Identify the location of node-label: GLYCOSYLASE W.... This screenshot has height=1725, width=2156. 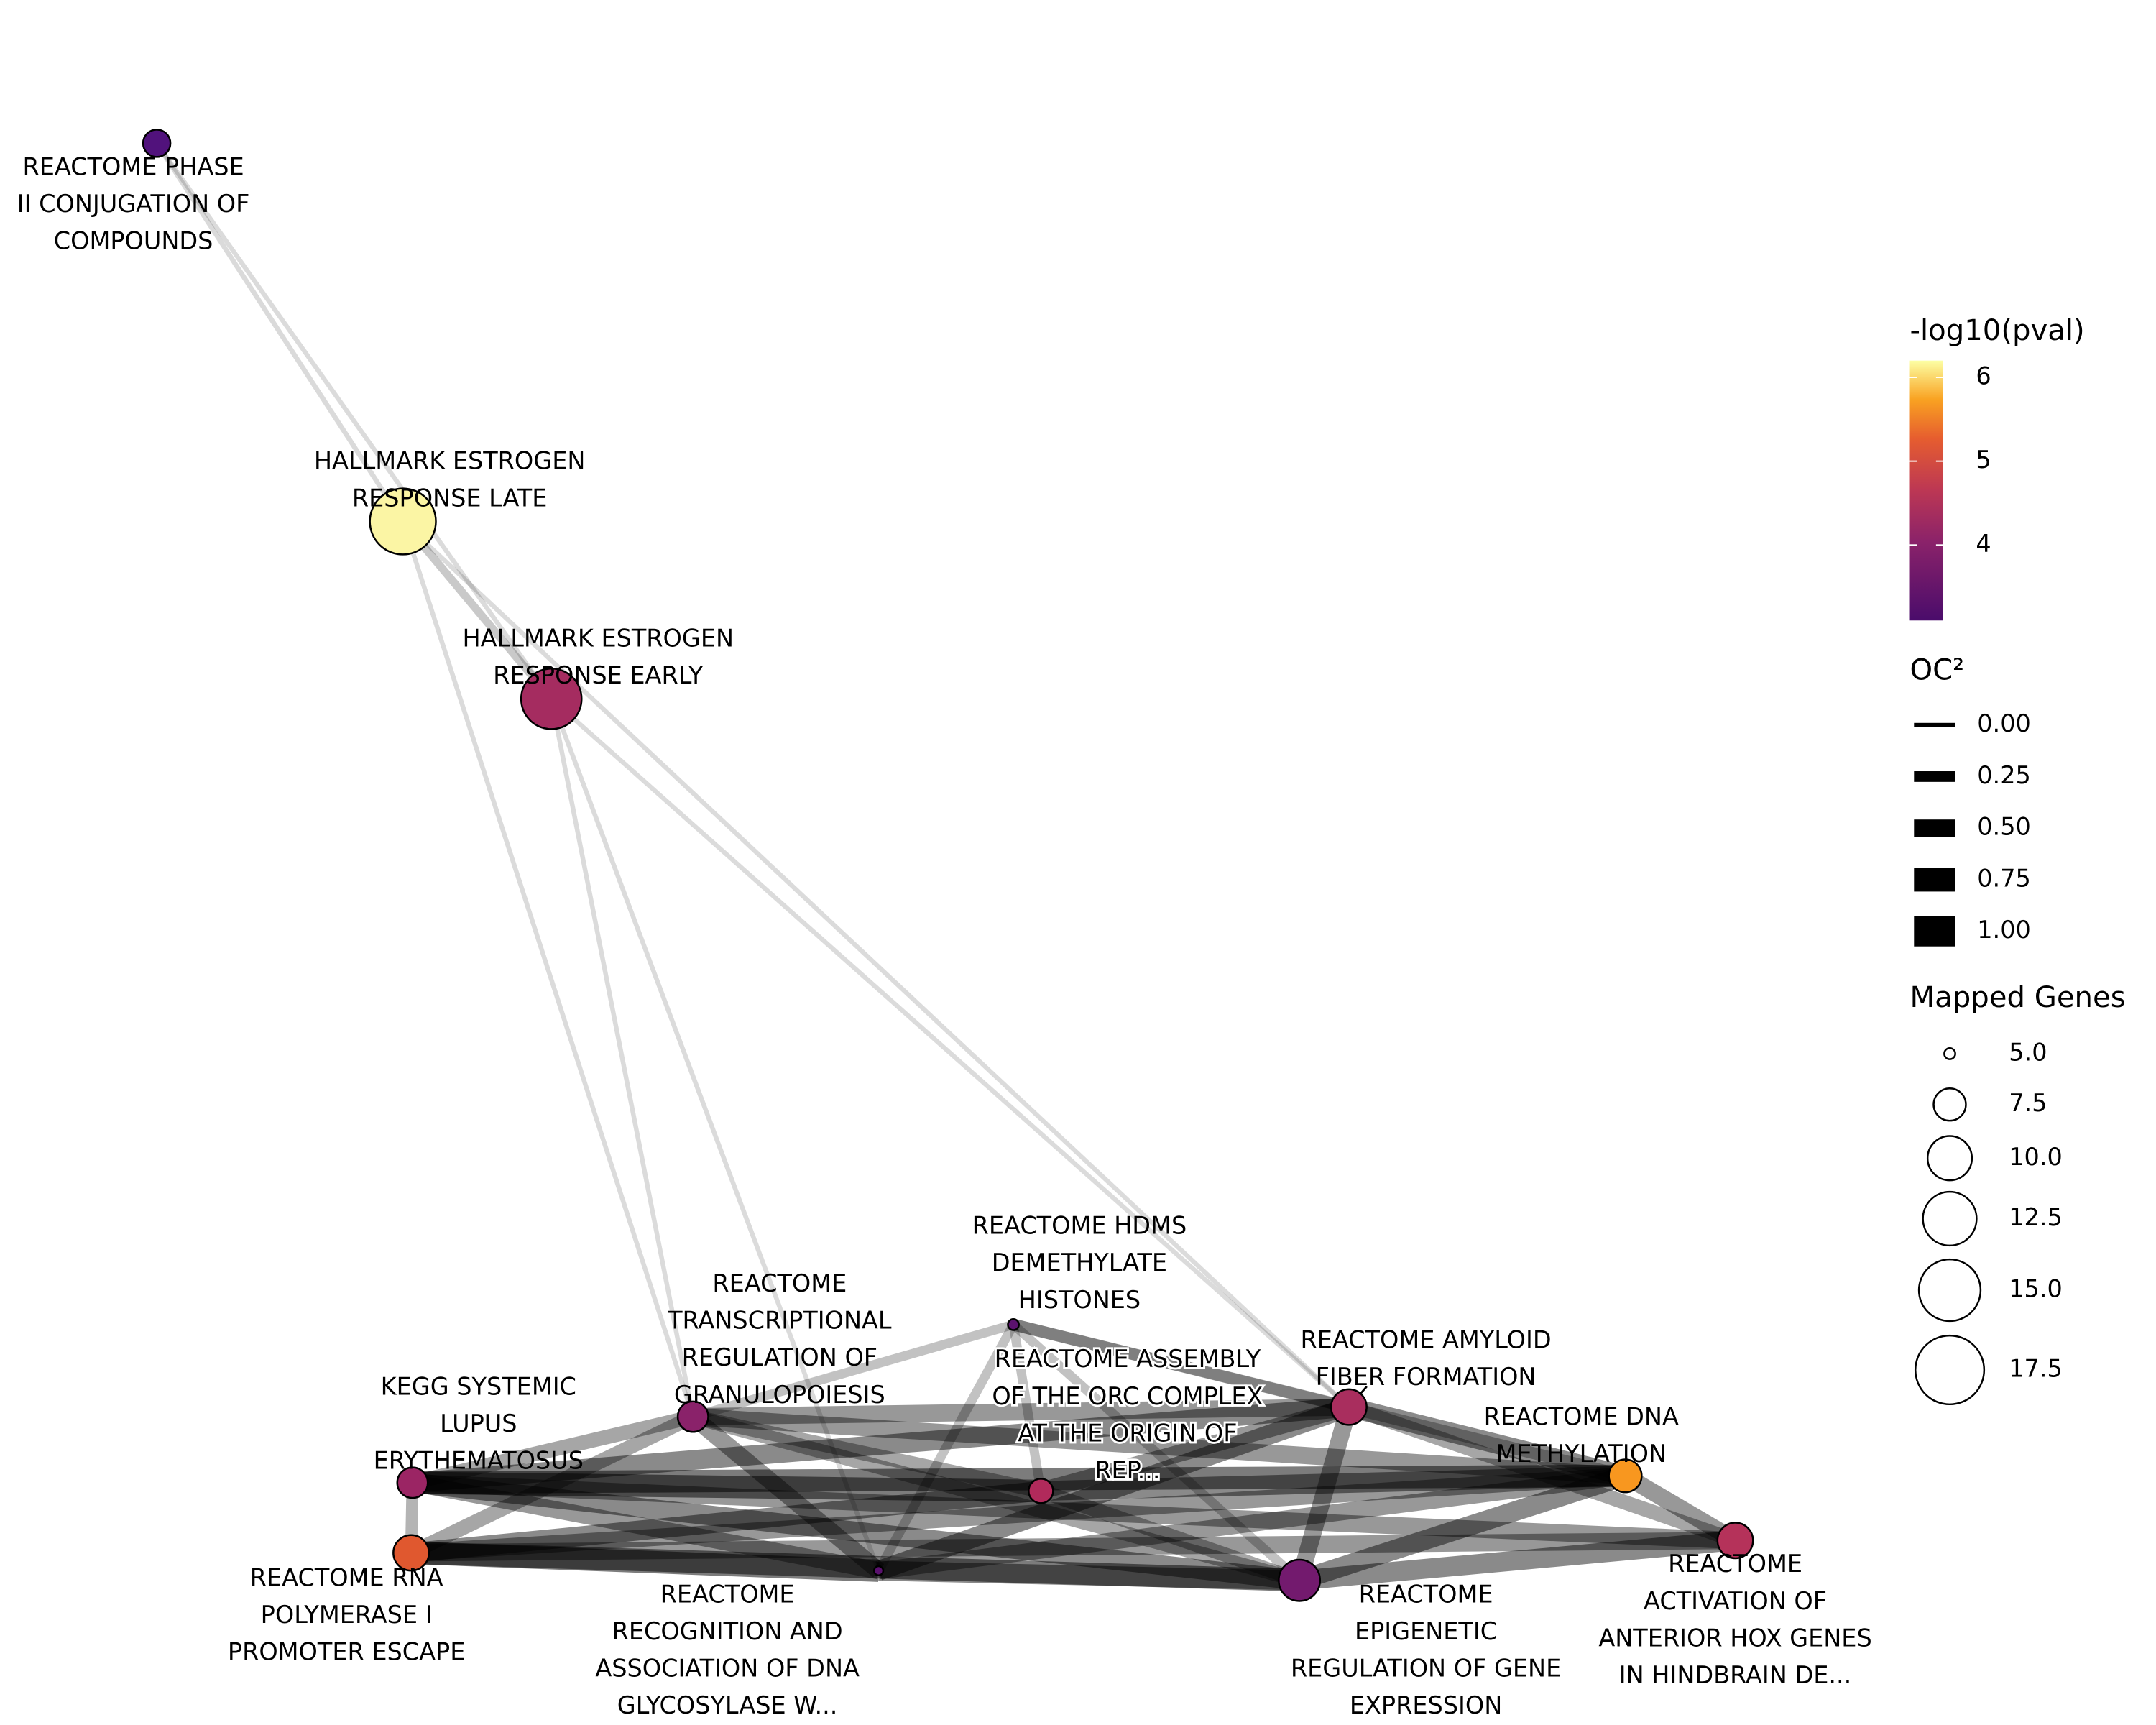
(728, 1705).